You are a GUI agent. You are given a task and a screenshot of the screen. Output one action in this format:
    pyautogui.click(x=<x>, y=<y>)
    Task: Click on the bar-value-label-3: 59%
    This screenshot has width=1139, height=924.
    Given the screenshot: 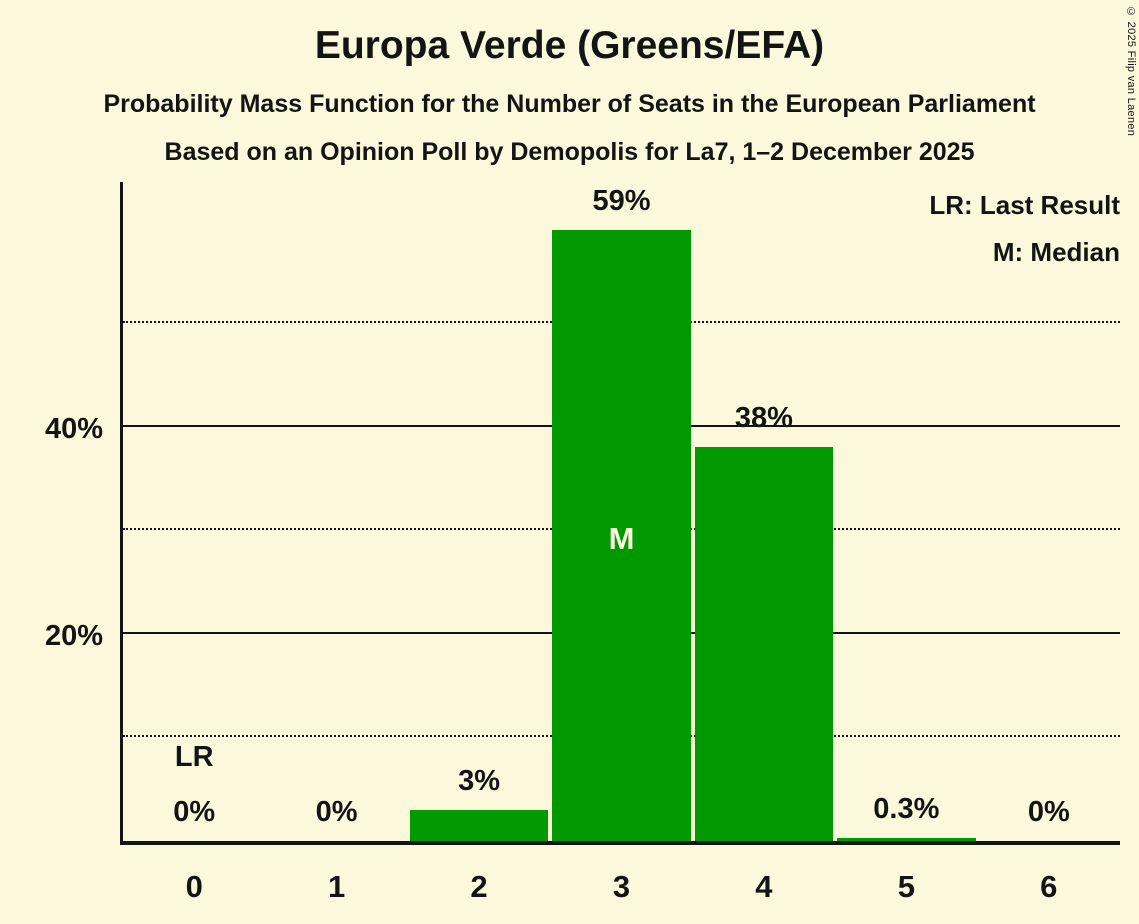 What is the action you would take?
    pyautogui.click(x=621, y=200)
    